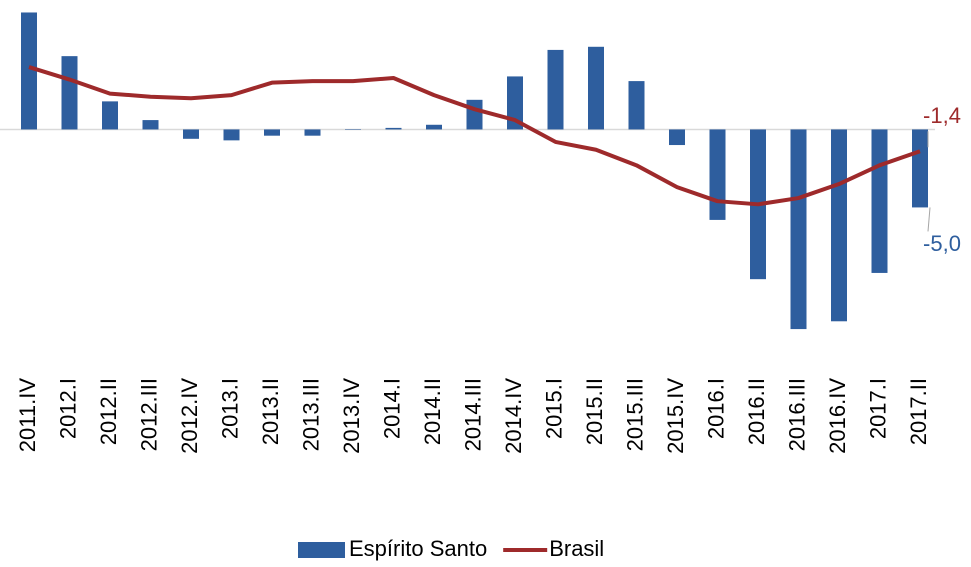 This screenshot has width=971, height=567. I want to click on legend-label: Brasil, so click(576, 548).